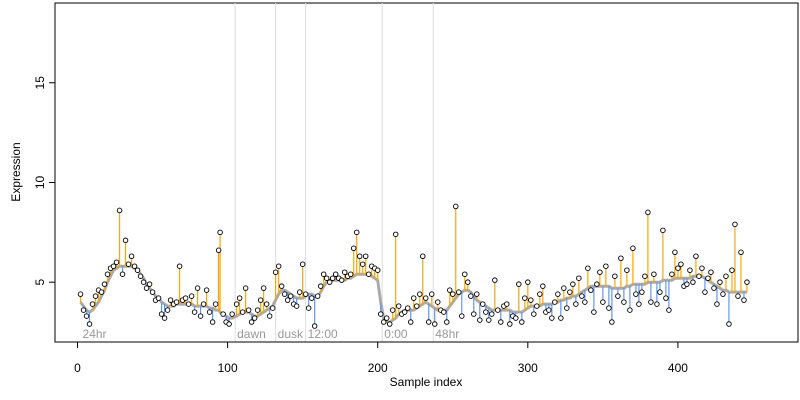 This screenshot has height=400, width=800. I want to click on y-axis-title: Expression, so click(16, 171).